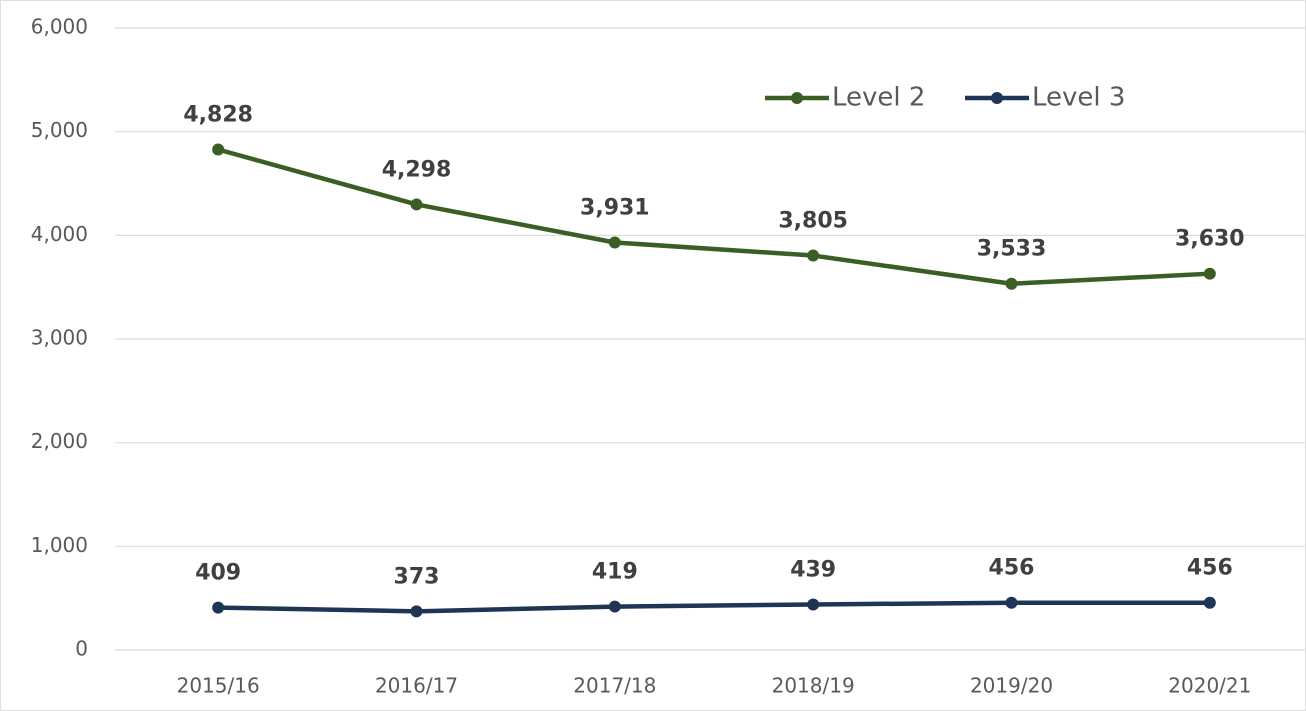 The height and width of the screenshot is (711, 1306). Describe the element at coordinates (615, 572) in the screenshot. I see `data-label: 419` at that location.